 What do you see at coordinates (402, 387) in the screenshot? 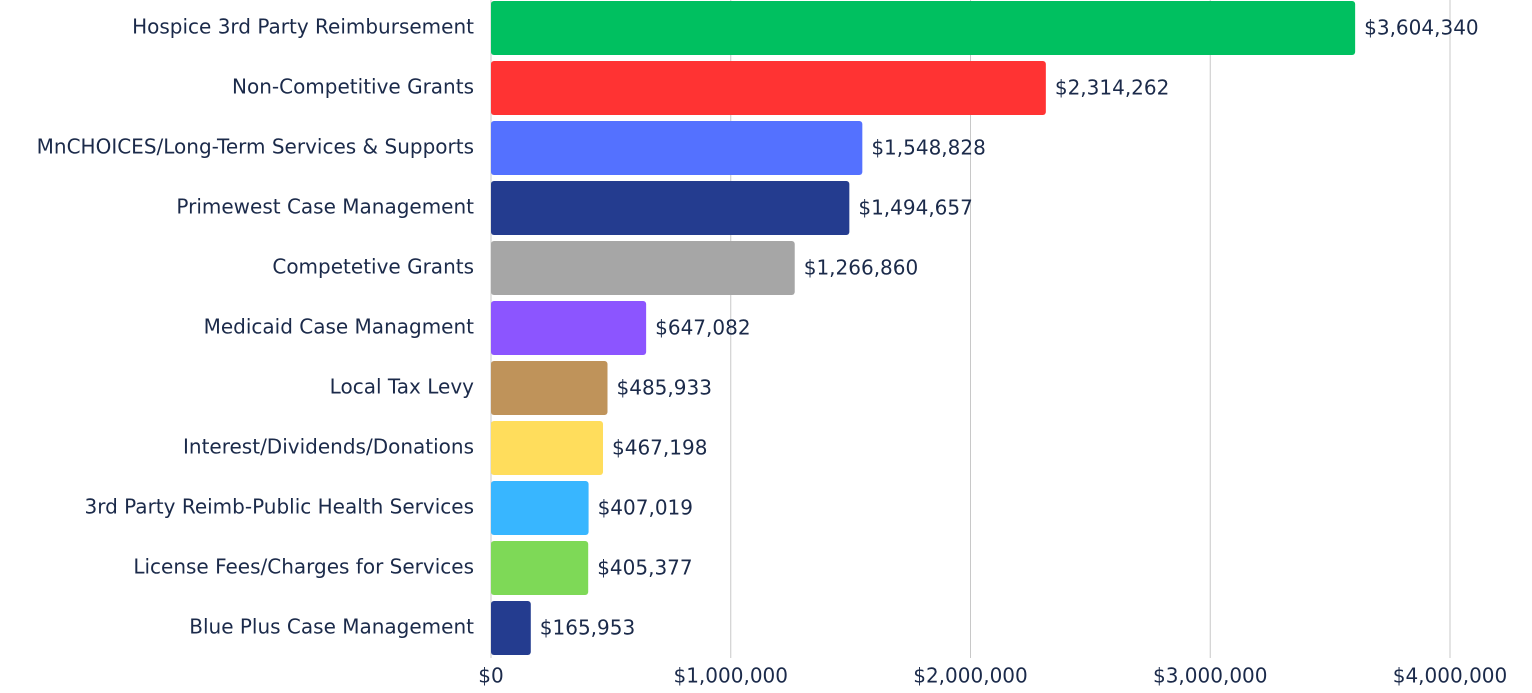
I see `category-label: Local Tax Levy` at bounding box center [402, 387].